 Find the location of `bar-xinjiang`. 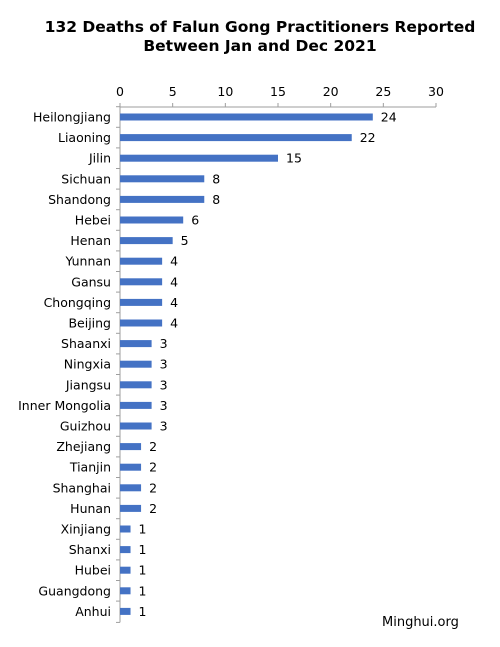

bar-xinjiang is located at coordinates (125, 529).